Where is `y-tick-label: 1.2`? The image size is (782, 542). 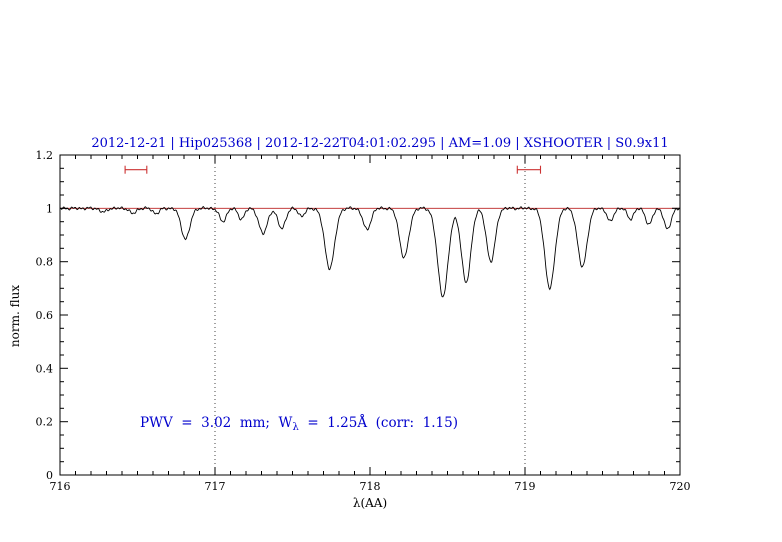
y-tick-label: 1.2 is located at coordinates (45, 155).